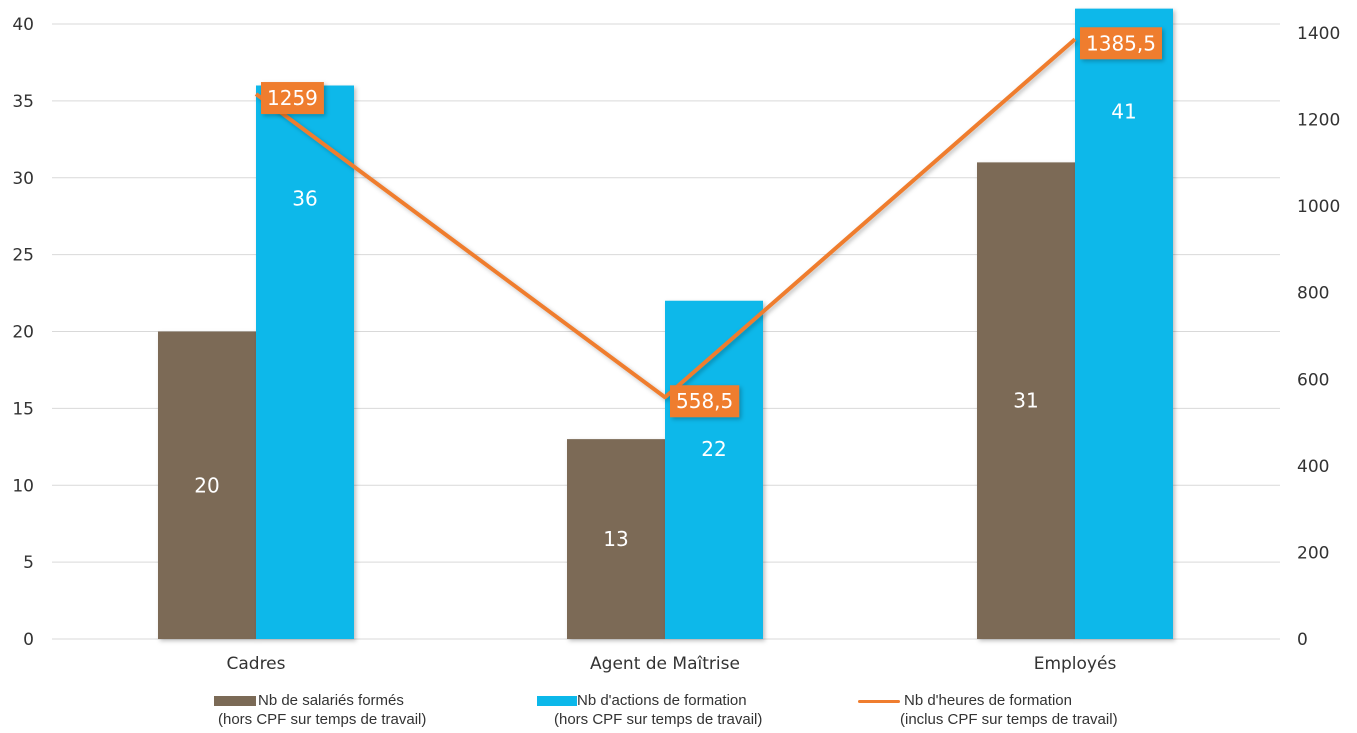  What do you see at coordinates (331, 700) in the screenshot?
I see `legend-label-salaries: Nb de salariés formés` at bounding box center [331, 700].